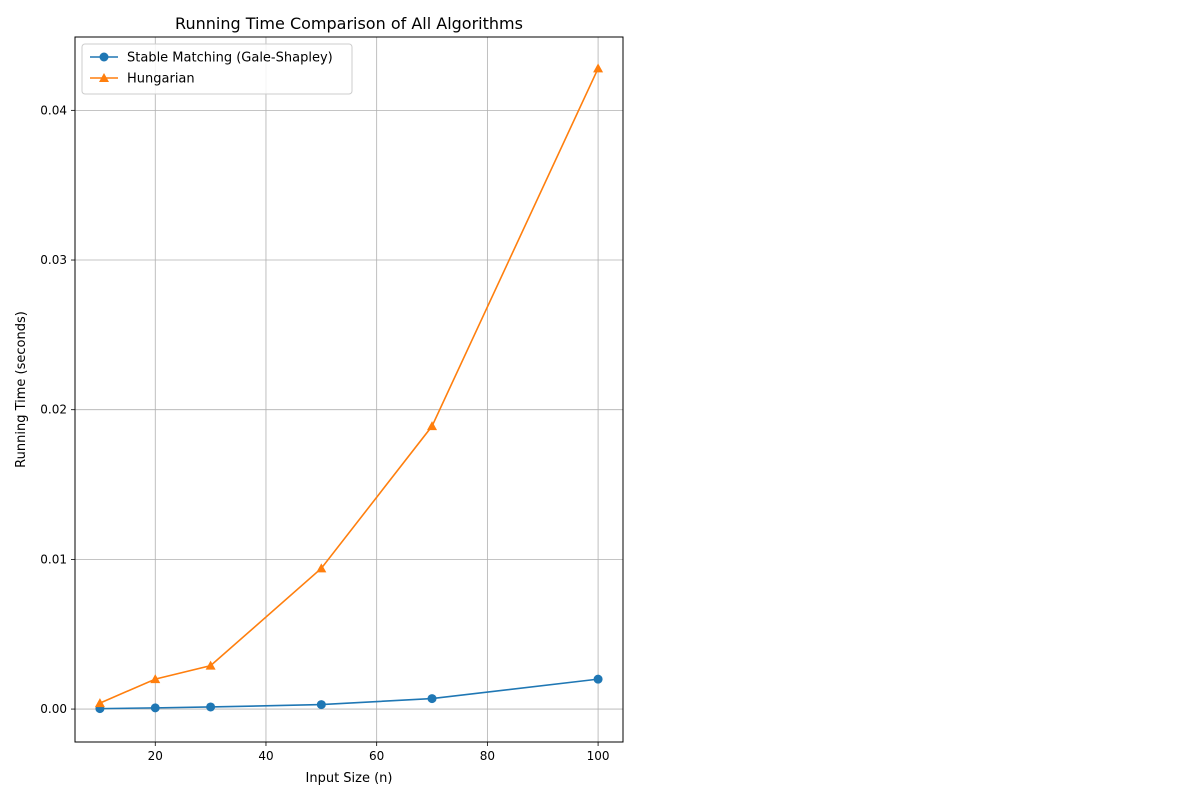 The image size is (1200, 800). Describe the element at coordinates (53, 559) in the screenshot. I see `y-tick-label: 0.01` at that location.